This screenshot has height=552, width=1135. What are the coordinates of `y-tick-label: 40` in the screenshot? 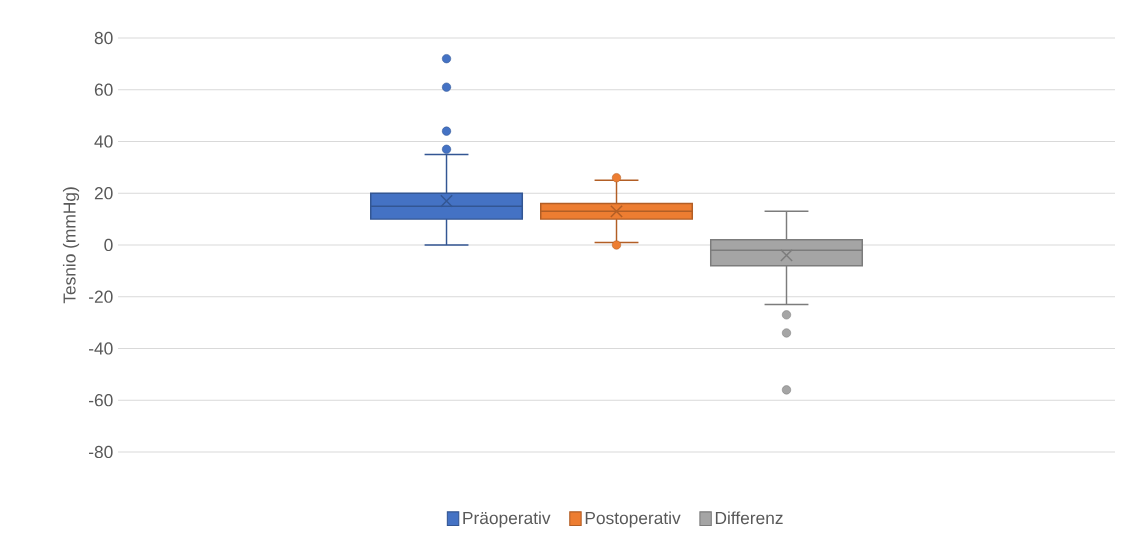 It's located at (103, 141).